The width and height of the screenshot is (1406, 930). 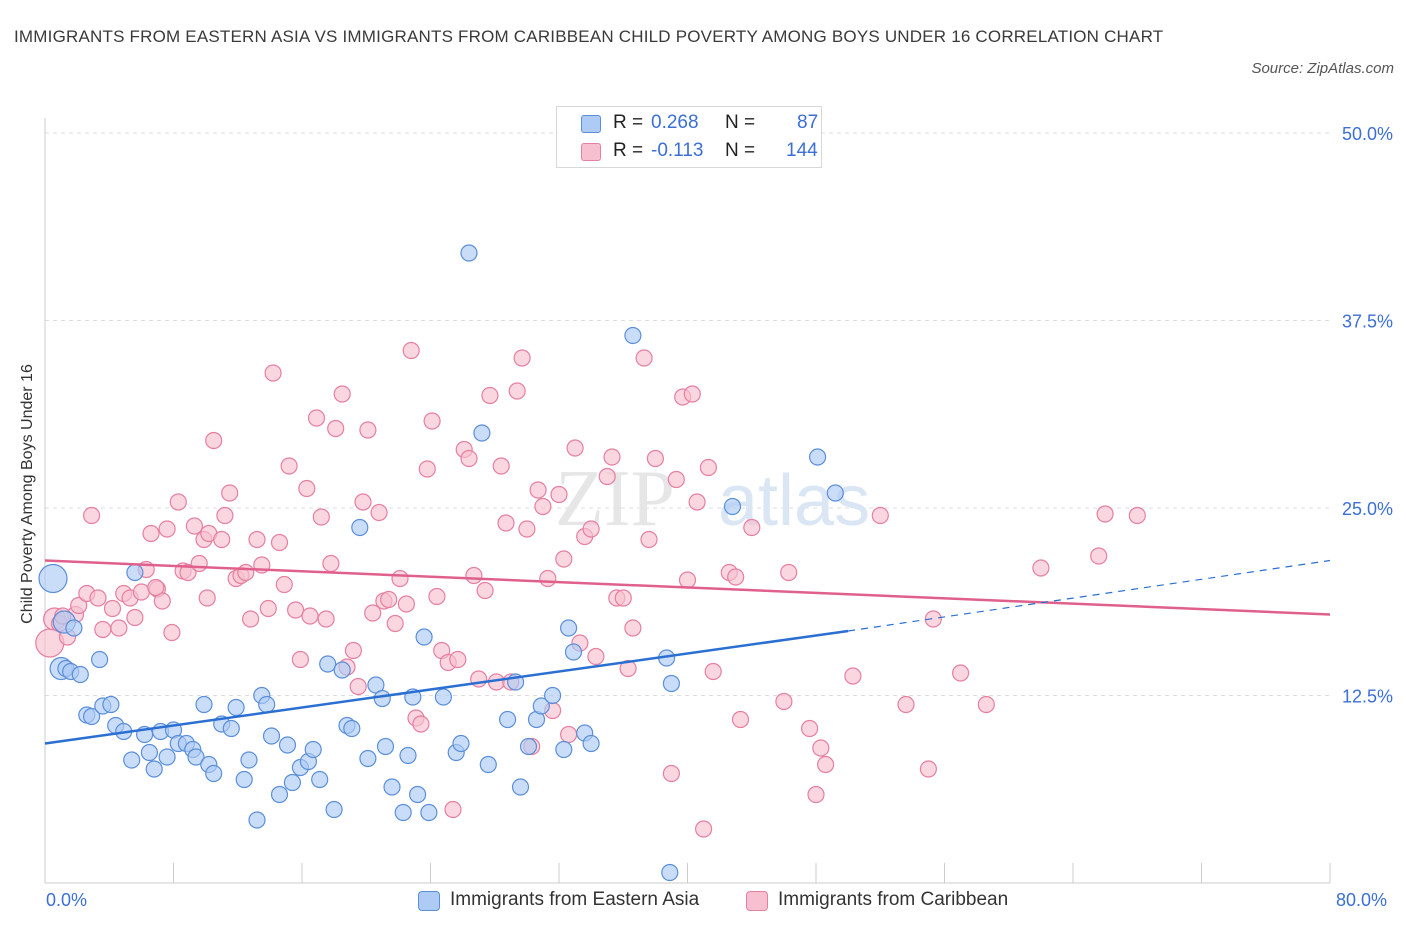 What do you see at coordinates (575, 899) in the screenshot?
I see `bottom-legend-label-a: Immigrants from Eastern Asia` at bounding box center [575, 899].